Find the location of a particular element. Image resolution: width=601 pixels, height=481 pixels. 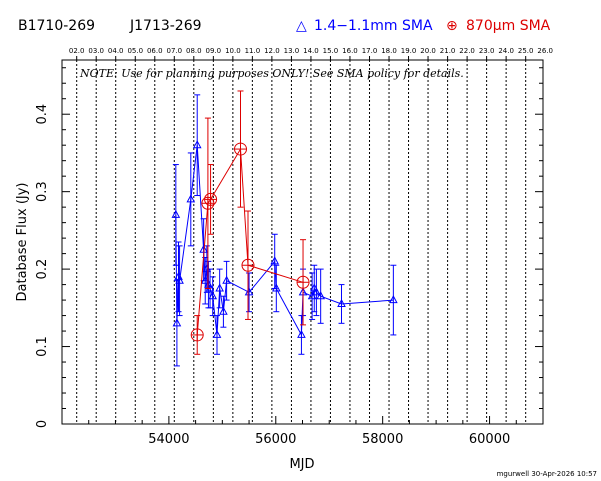

top-year-label: 19.0 is located at coordinates (409, 51).